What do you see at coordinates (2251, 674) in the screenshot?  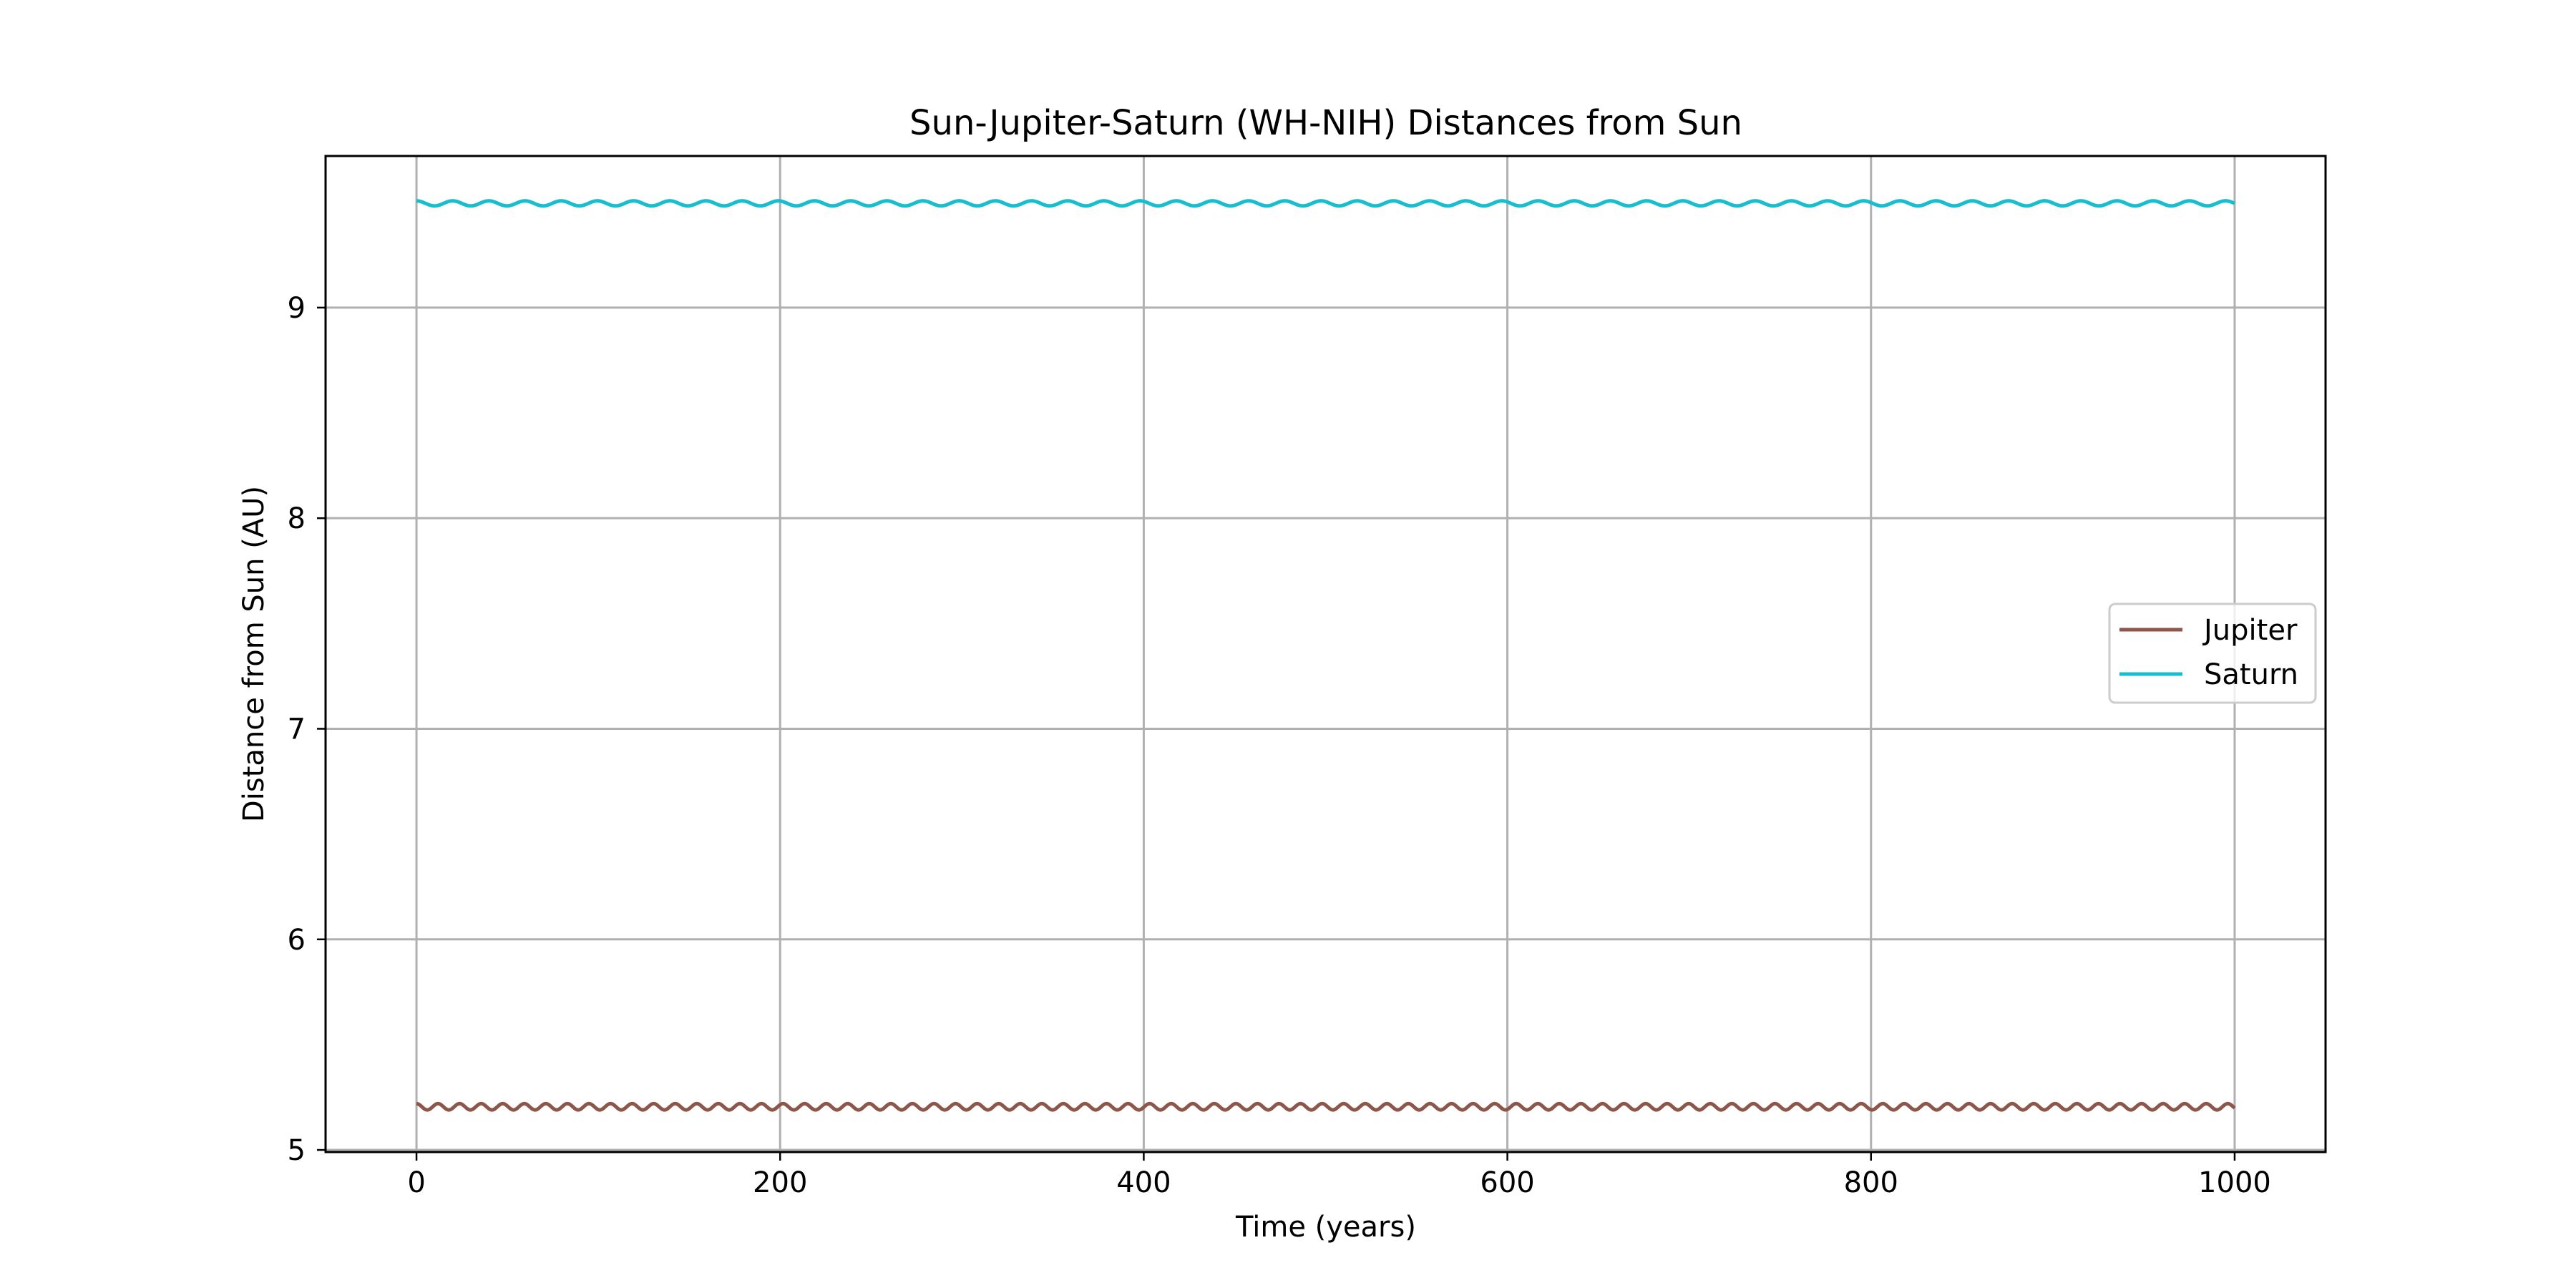 I see `legend-label-saturn: Saturn` at bounding box center [2251, 674].